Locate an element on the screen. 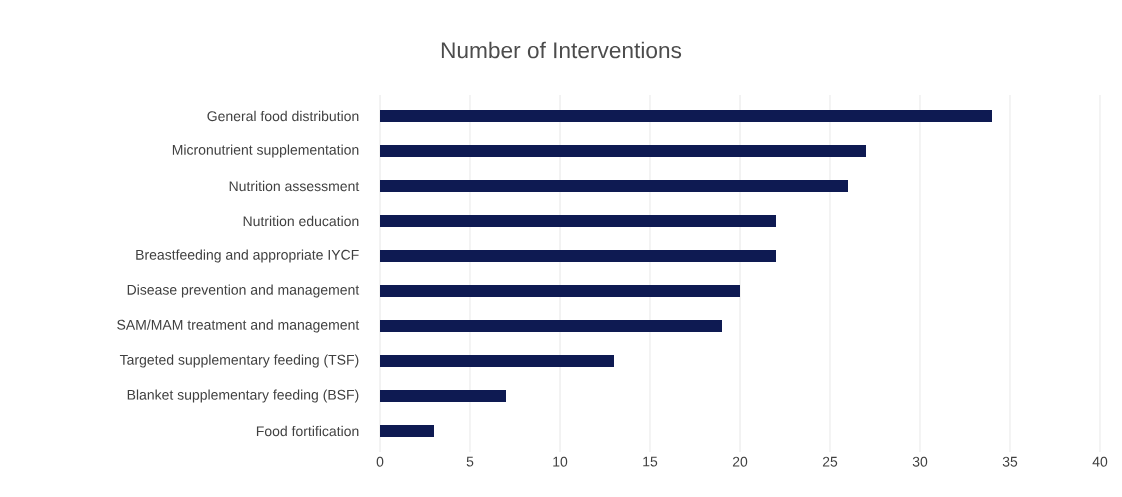  chart-title: Number of Interventions is located at coordinates (561, 50).